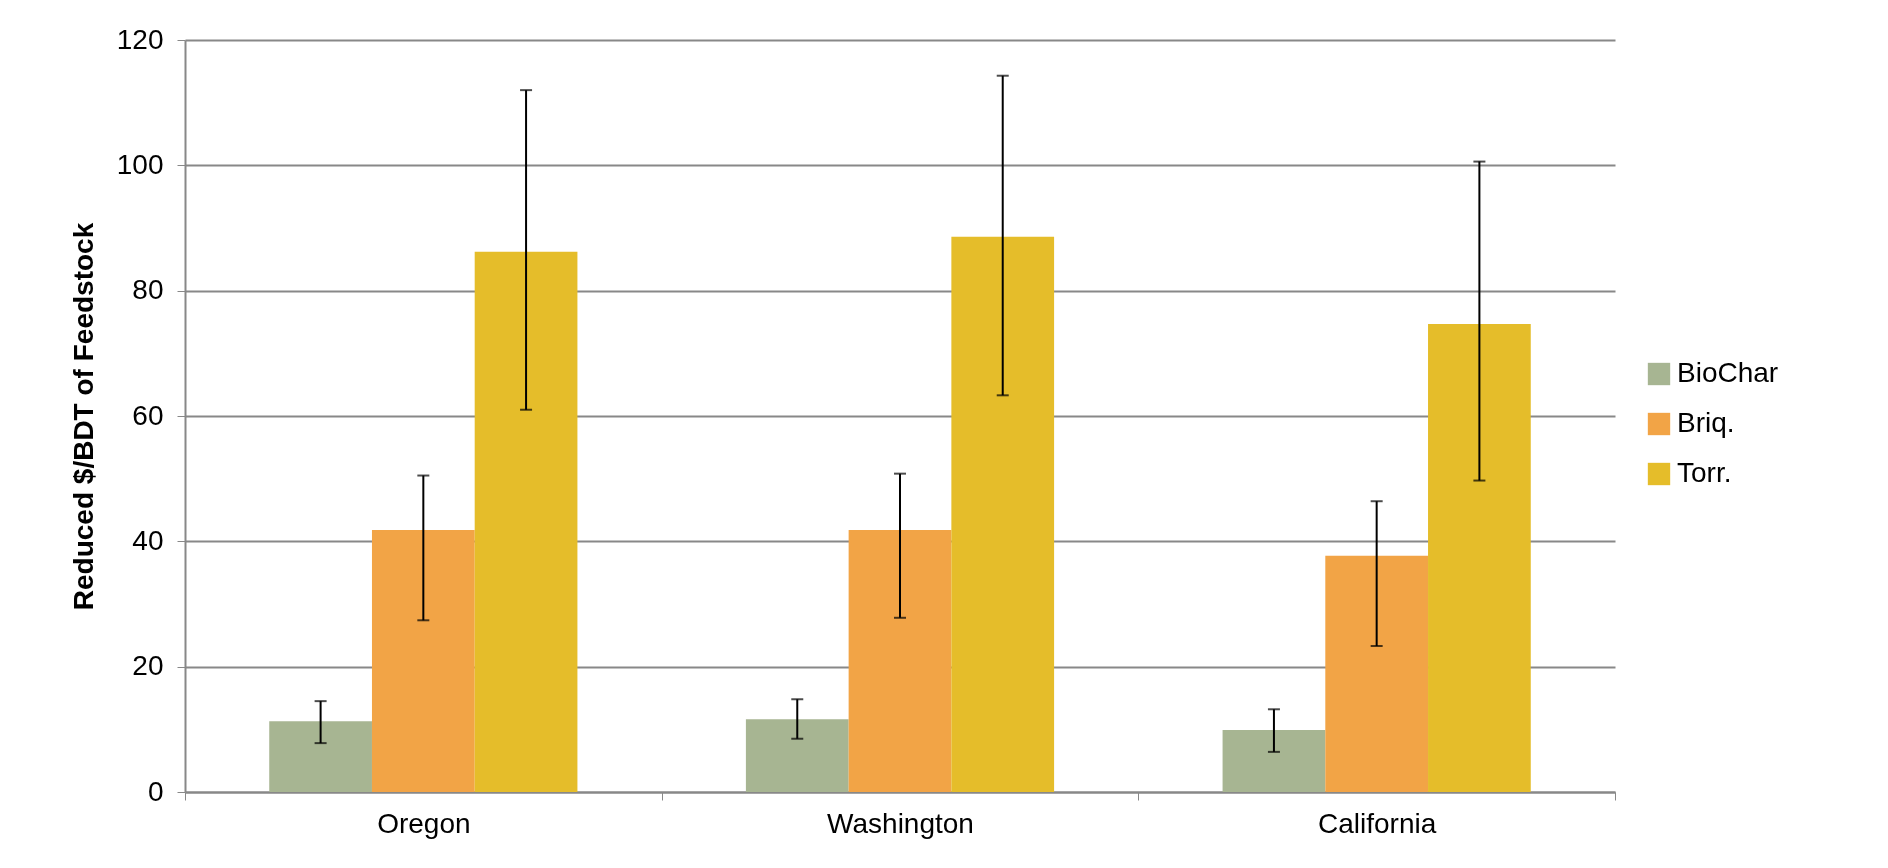 The image size is (1888, 868). What do you see at coordinates (148, 540) in the screenshot?
I see `y-tick-label: 40` at bounding box center [148, 540].